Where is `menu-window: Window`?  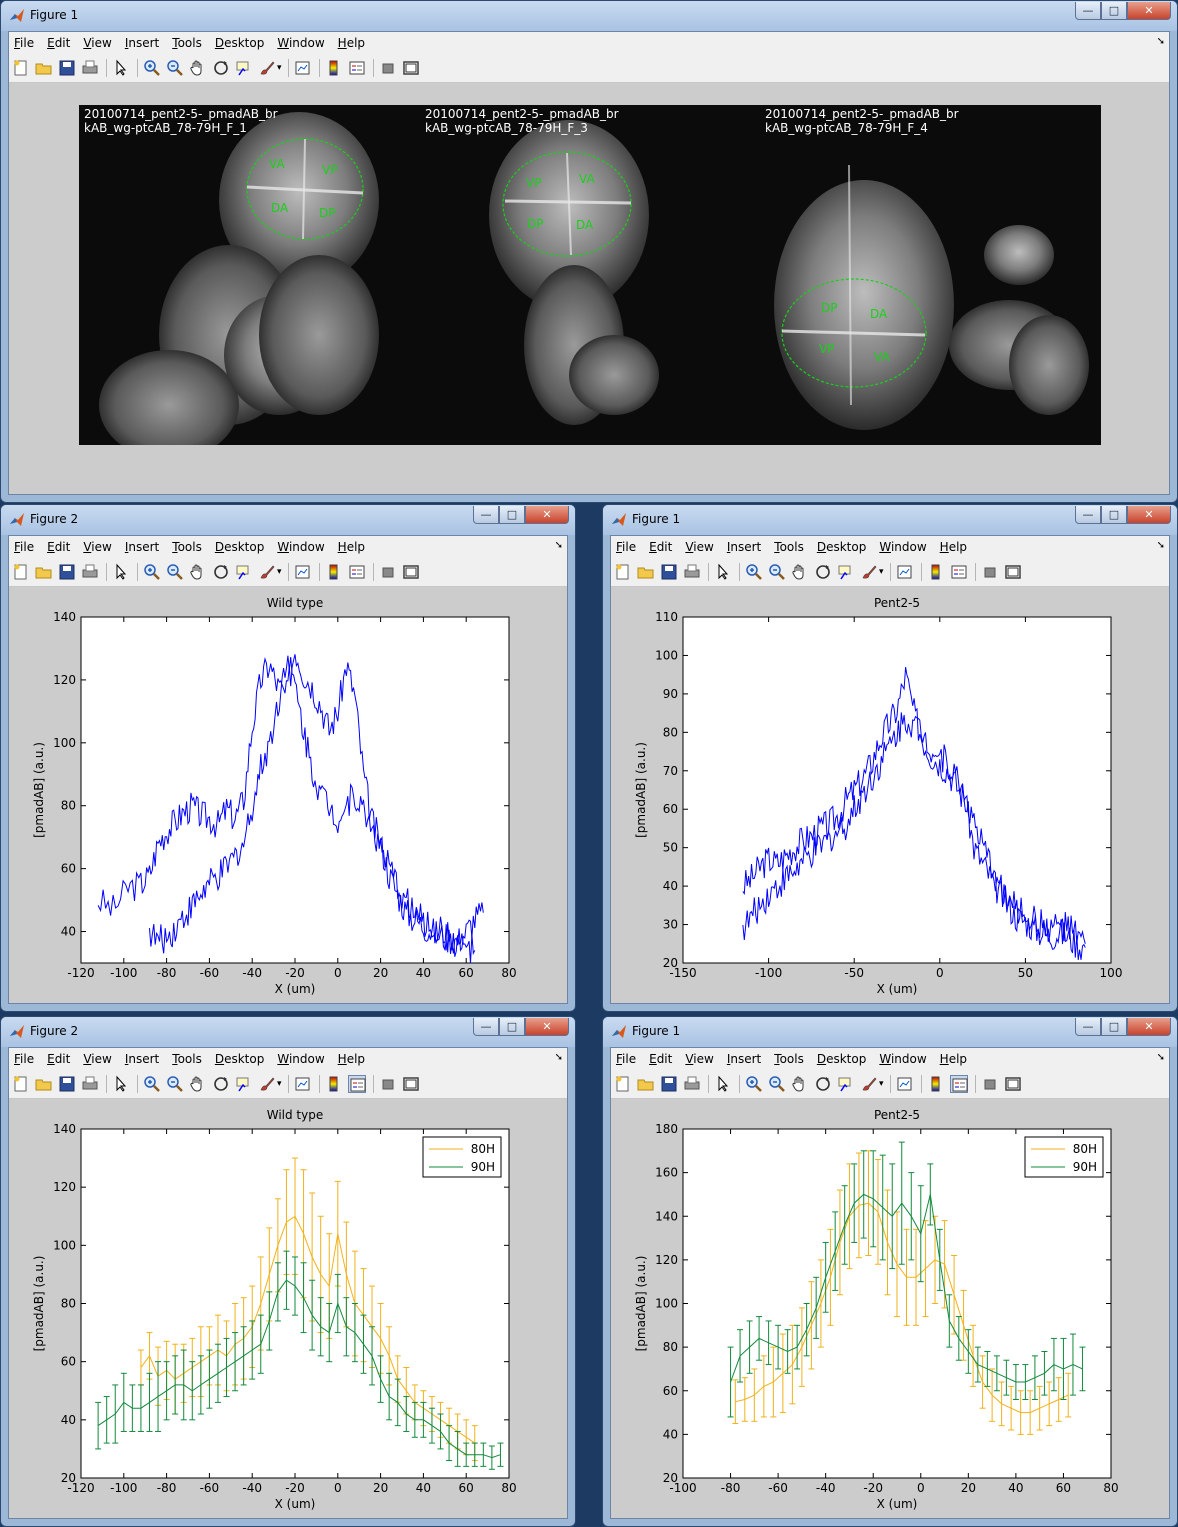 menu-window: Window is located at coordinates (301, 1059).